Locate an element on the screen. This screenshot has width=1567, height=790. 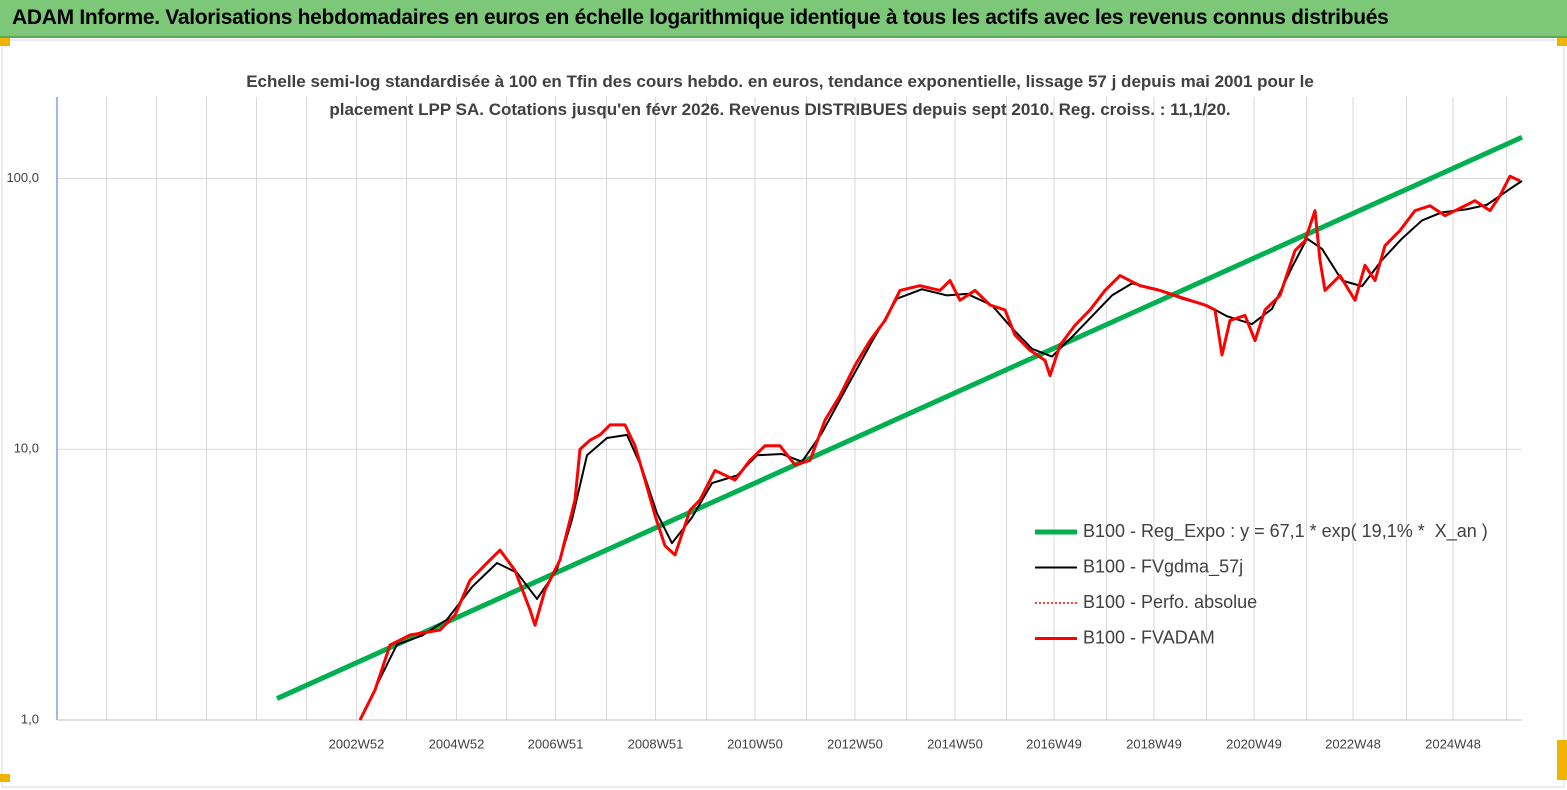
x-tick-label: 2008W51 is located at coordinates (656, 743).